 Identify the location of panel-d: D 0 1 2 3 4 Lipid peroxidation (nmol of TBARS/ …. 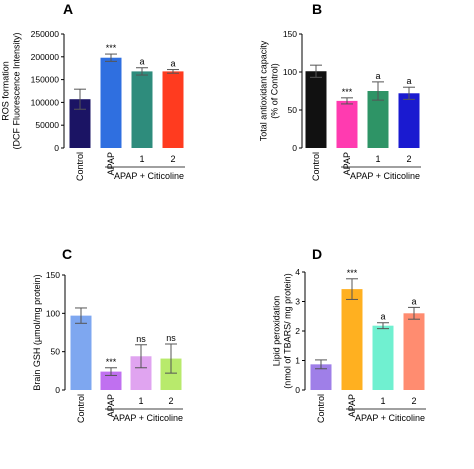
(349, 334).